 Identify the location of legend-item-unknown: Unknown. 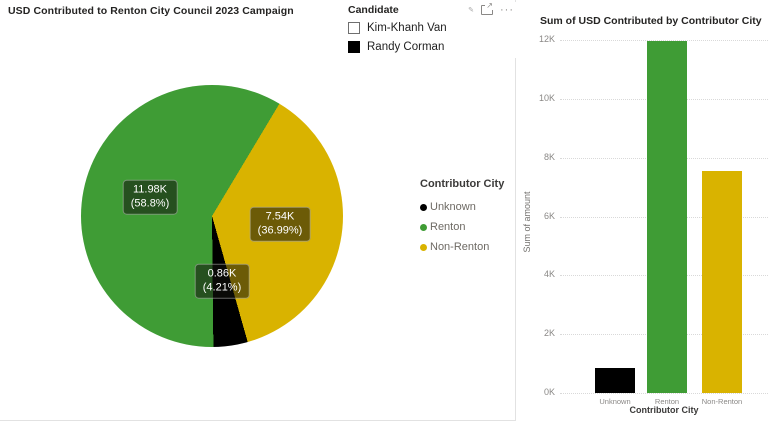
(462, 207).